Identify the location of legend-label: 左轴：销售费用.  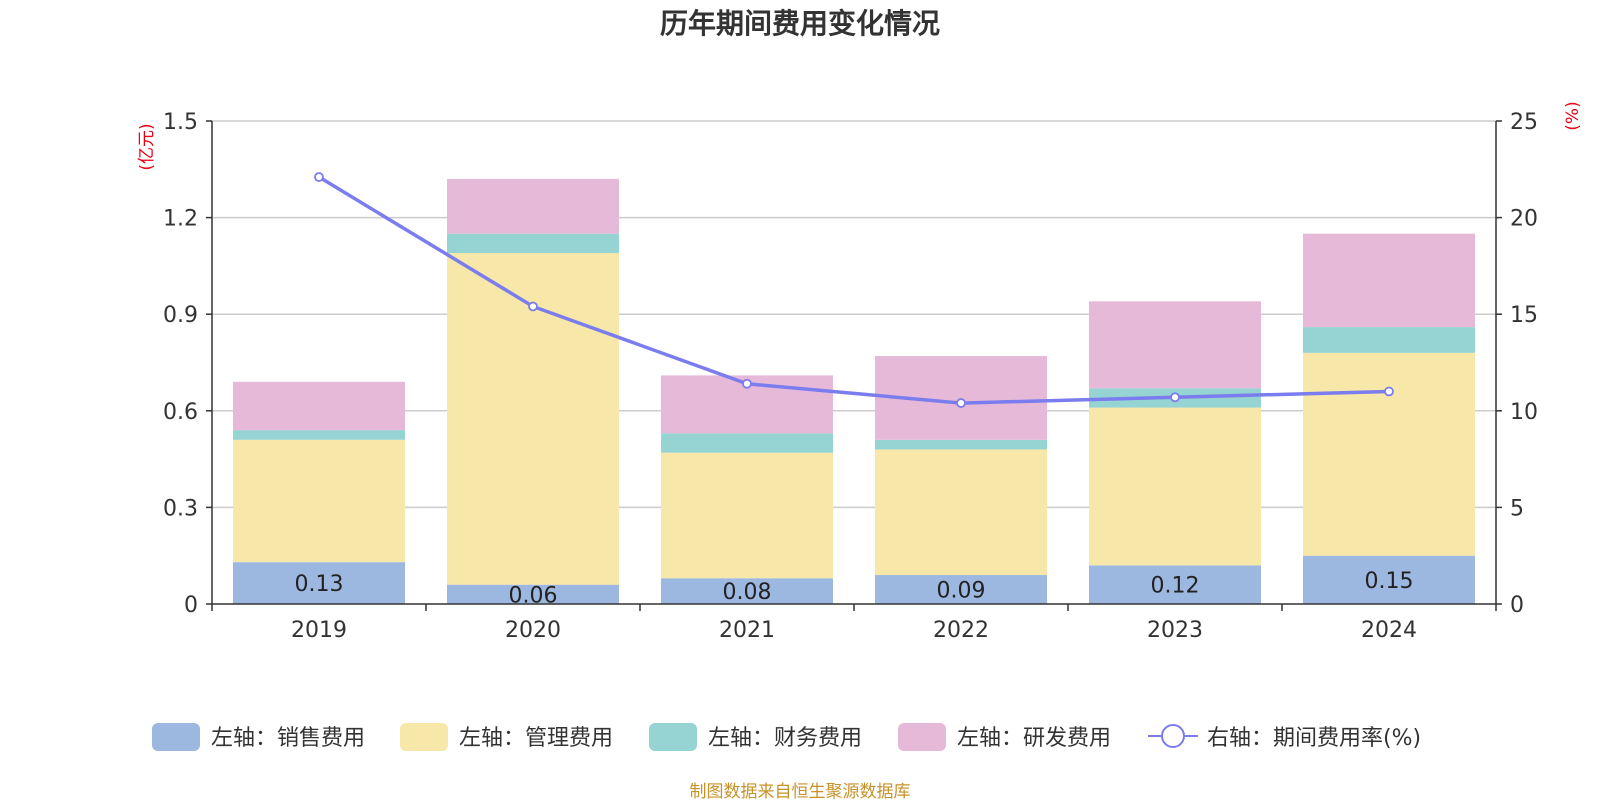
(288, 738).